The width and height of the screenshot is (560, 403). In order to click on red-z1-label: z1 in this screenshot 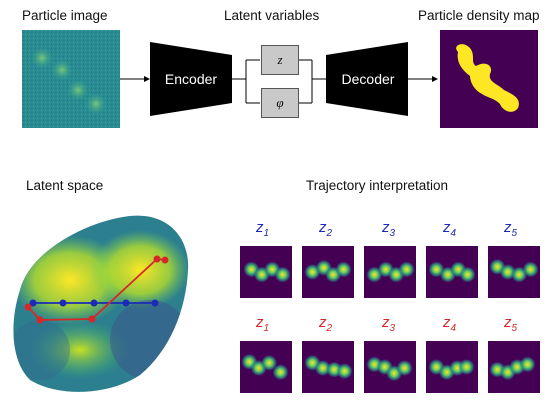, I will do `click(263, 324)`.